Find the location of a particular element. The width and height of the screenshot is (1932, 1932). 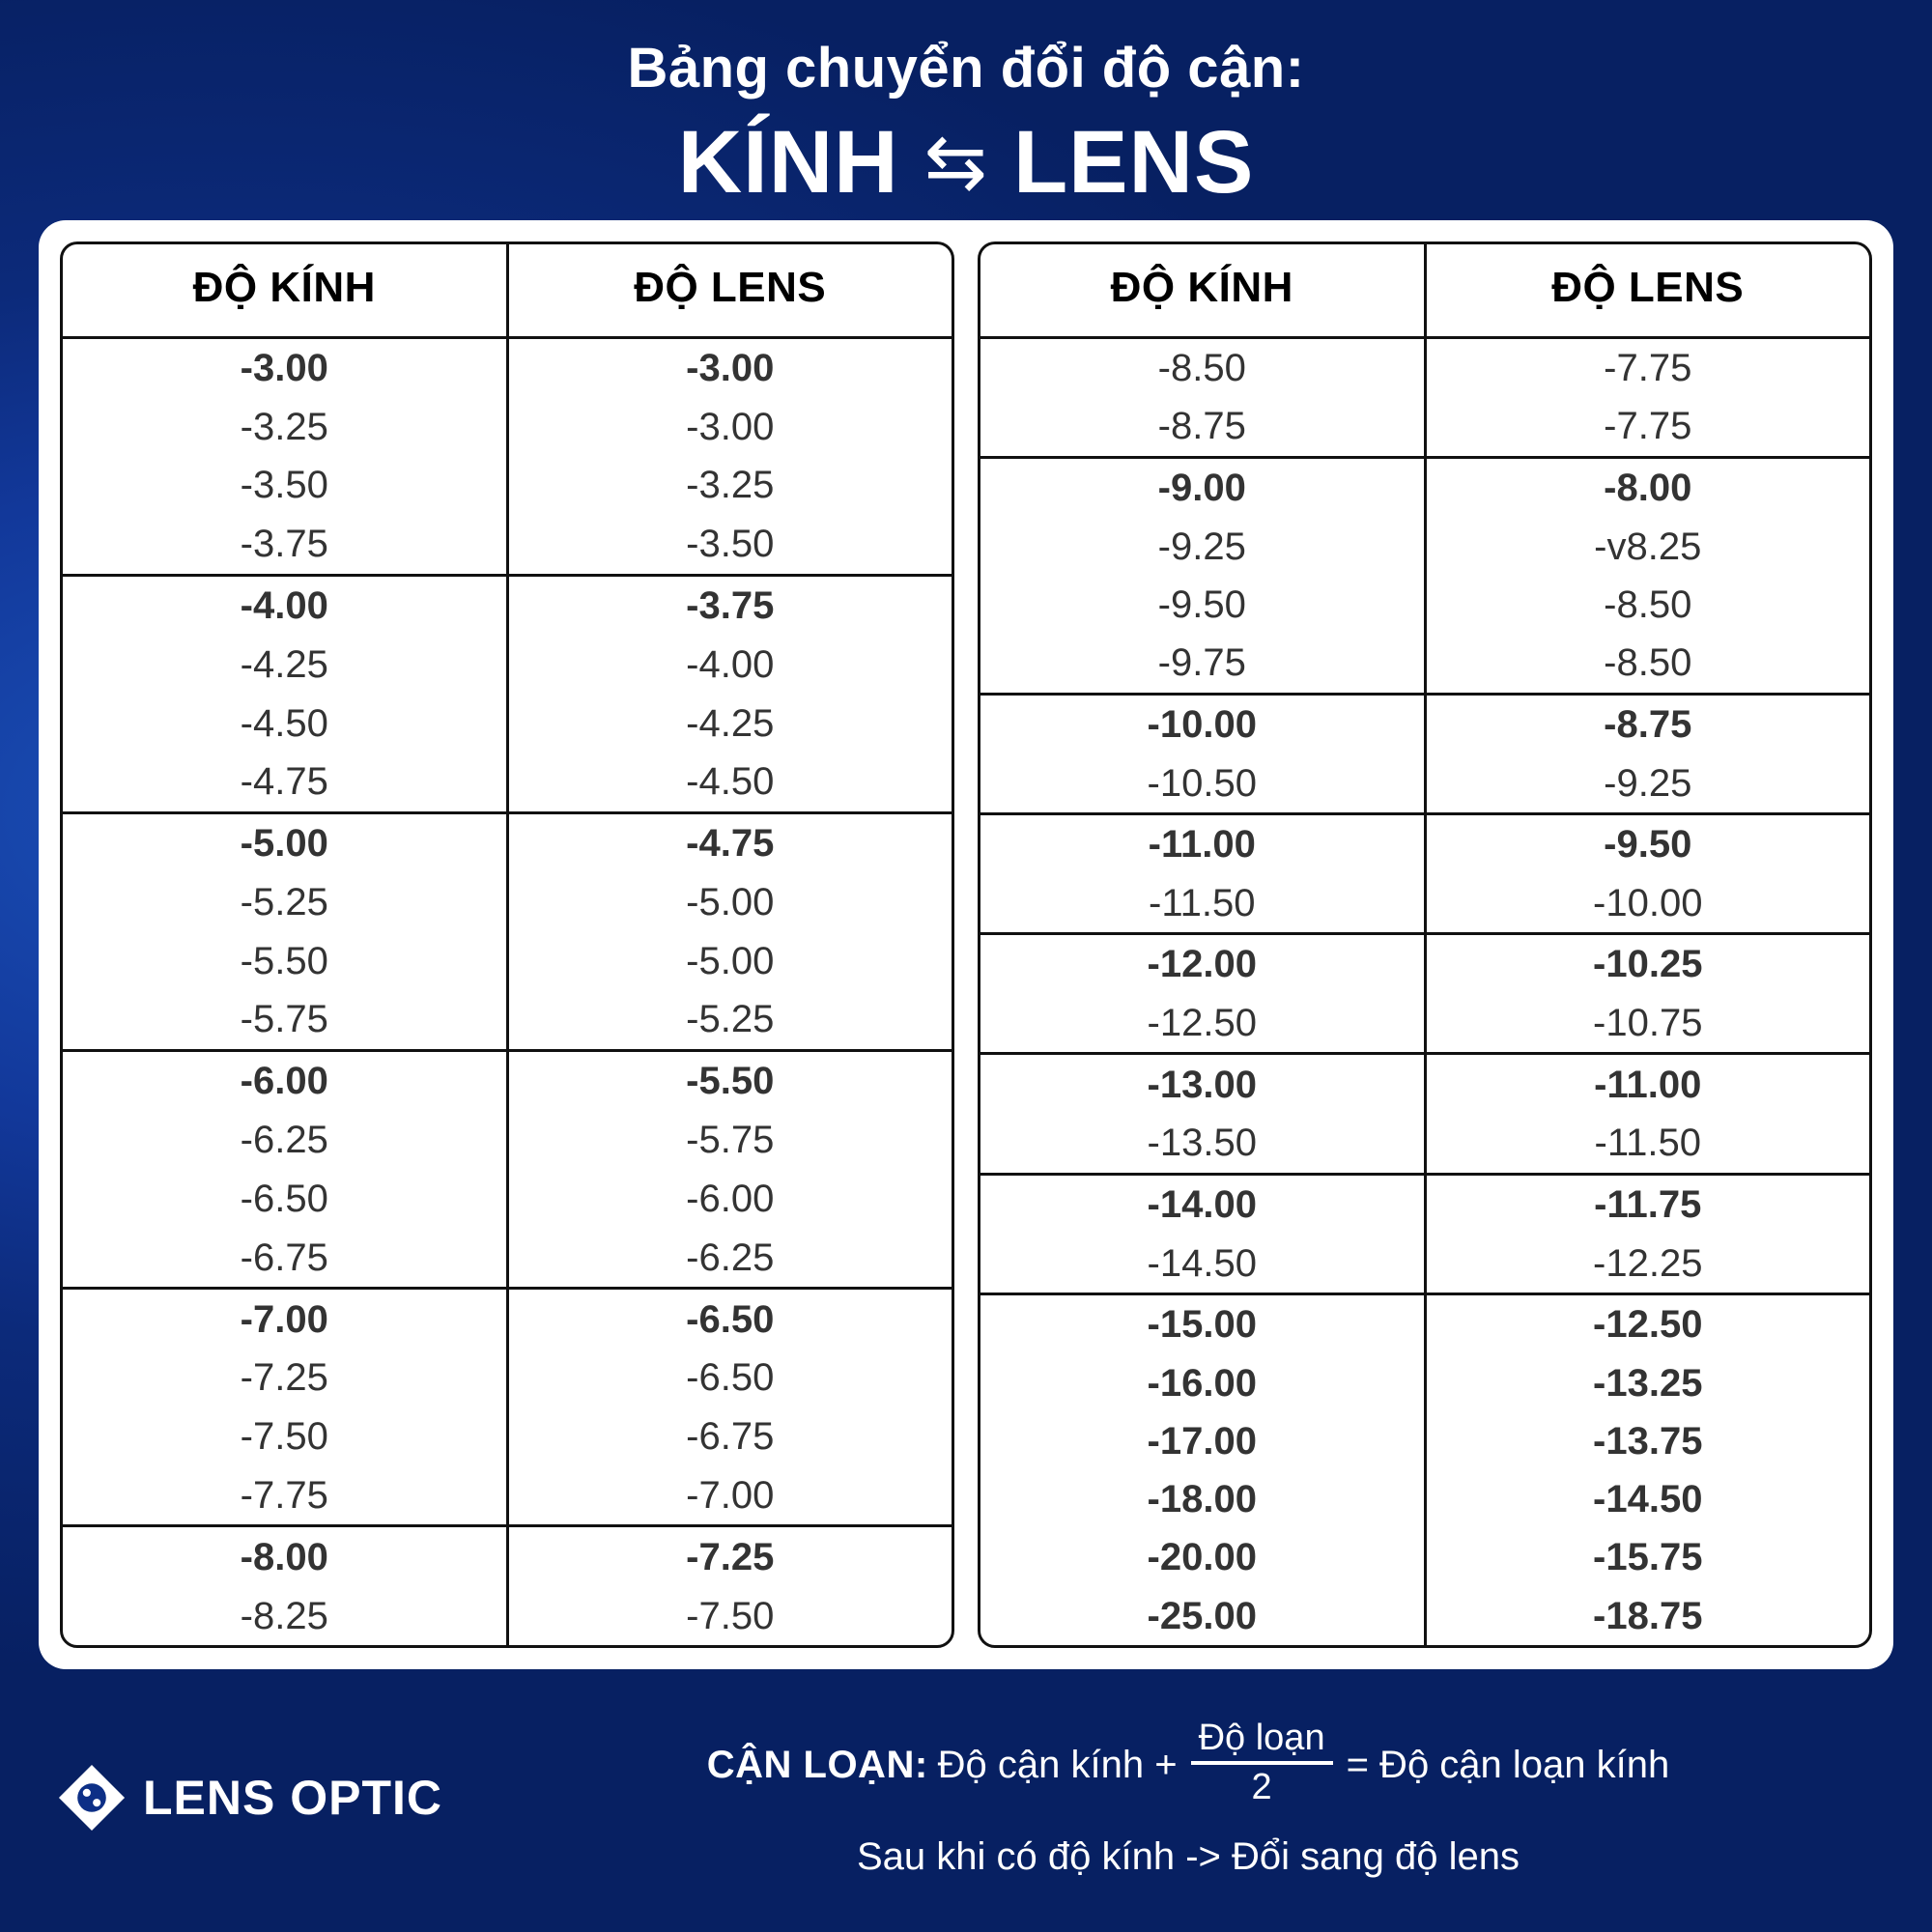

page-title-lens: LENS is located at coordinates (1133, 162).